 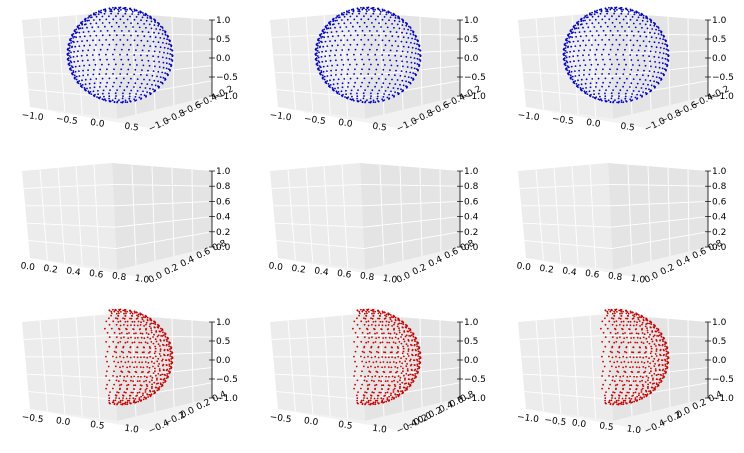 I want to click on z-tick-label: −0.5, so click(x=723, y=380).